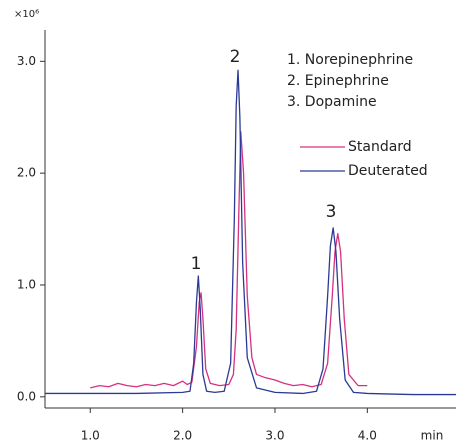 The image size is (456, 445). Describe the element at coordinates (380, 147) in the screenshot. I see `legend-label: Standard` at that location.